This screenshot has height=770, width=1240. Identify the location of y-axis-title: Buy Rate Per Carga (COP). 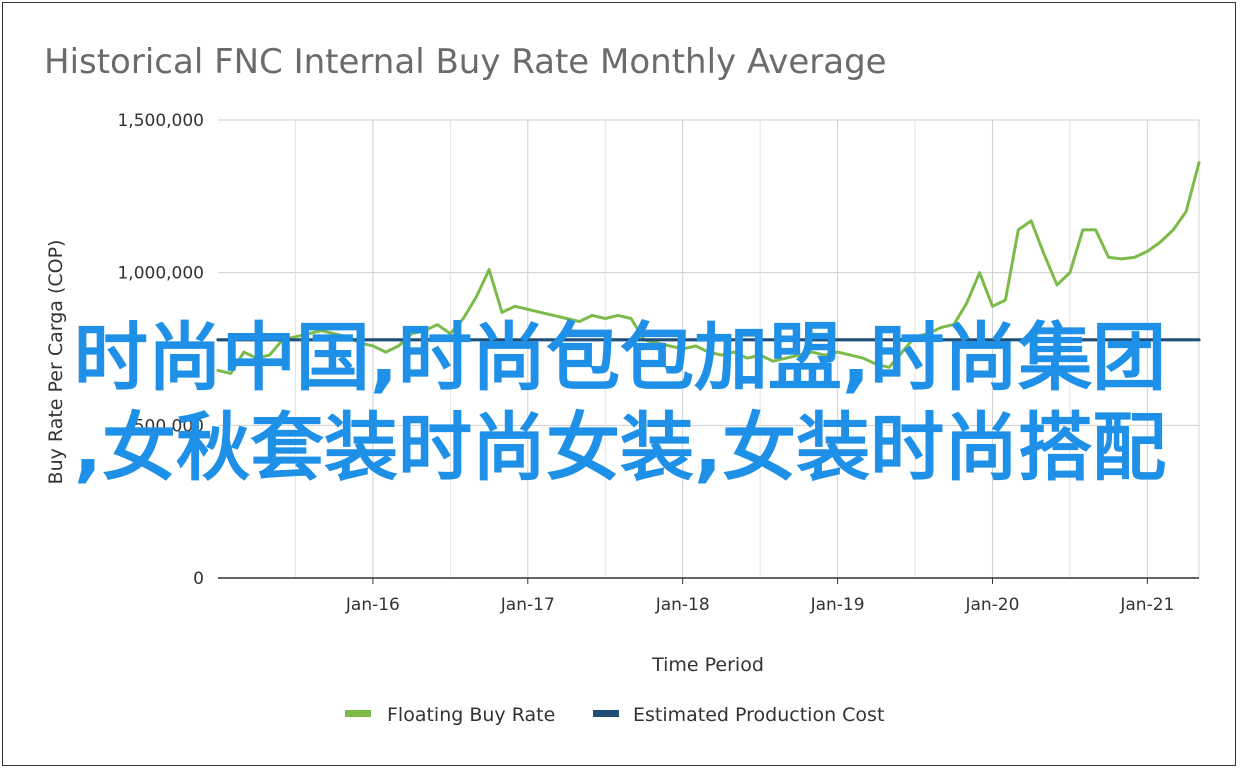
(56, 362).